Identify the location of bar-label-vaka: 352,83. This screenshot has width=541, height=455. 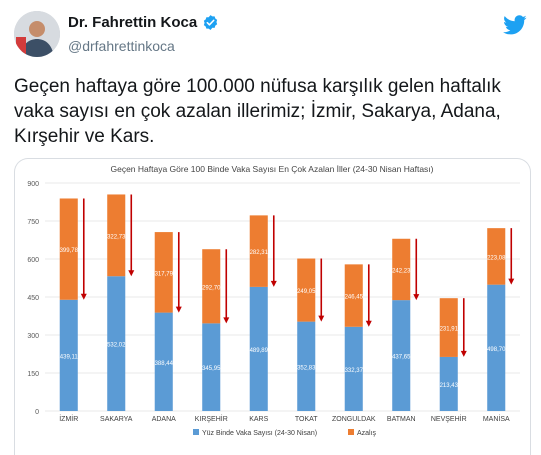
(306, 368).